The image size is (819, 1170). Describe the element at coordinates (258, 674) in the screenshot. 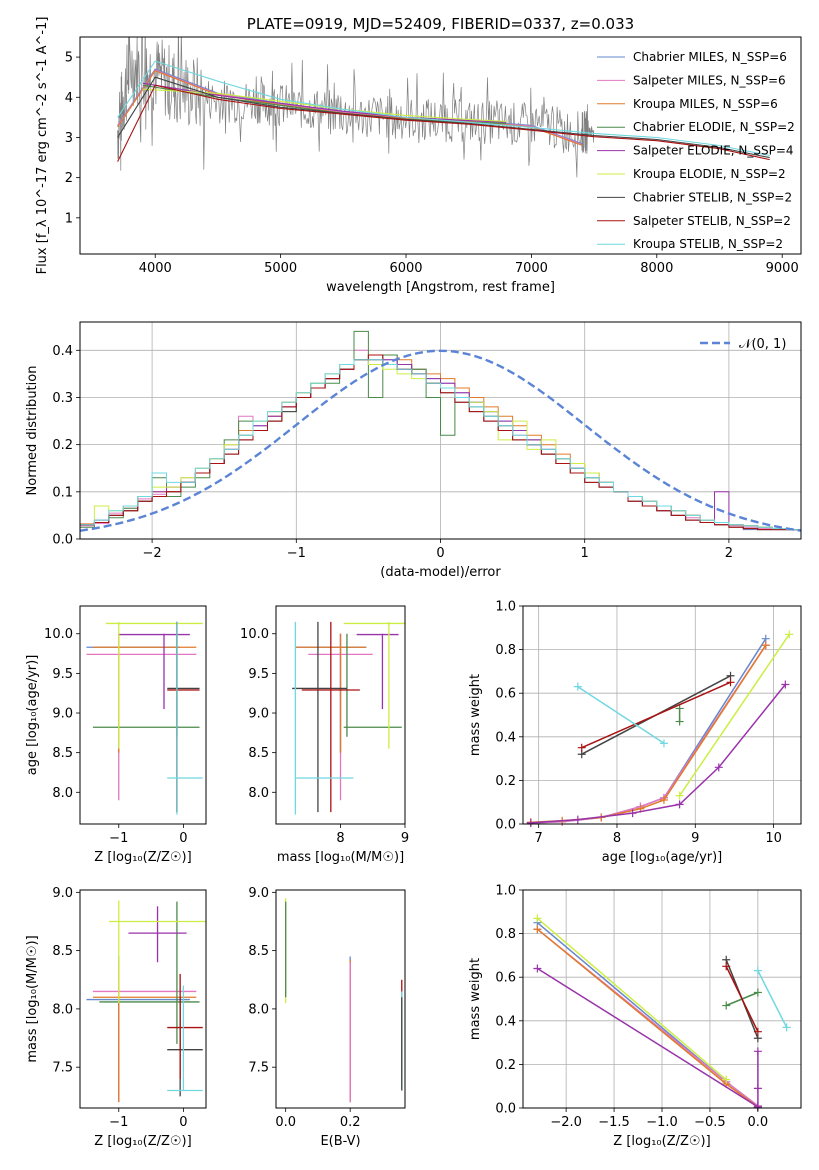

I see `y-tick-label: 9.5` at that location.